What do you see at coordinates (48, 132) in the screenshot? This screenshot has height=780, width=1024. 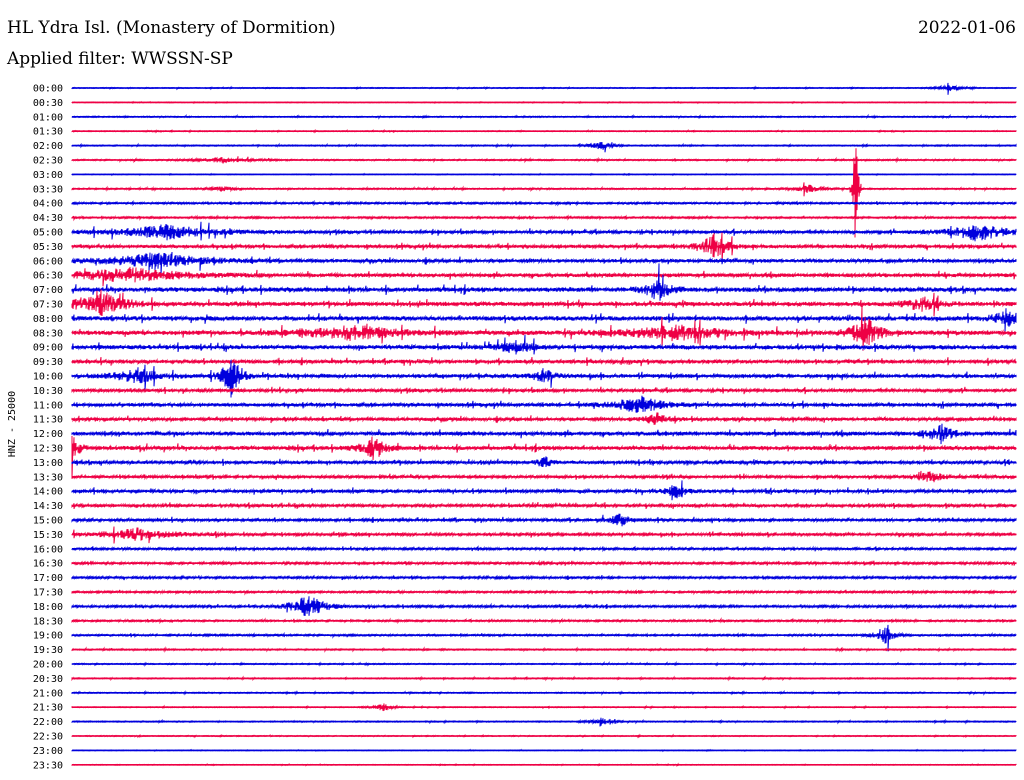 I see `time-label: 01:30` at bounding box center [48, 132].